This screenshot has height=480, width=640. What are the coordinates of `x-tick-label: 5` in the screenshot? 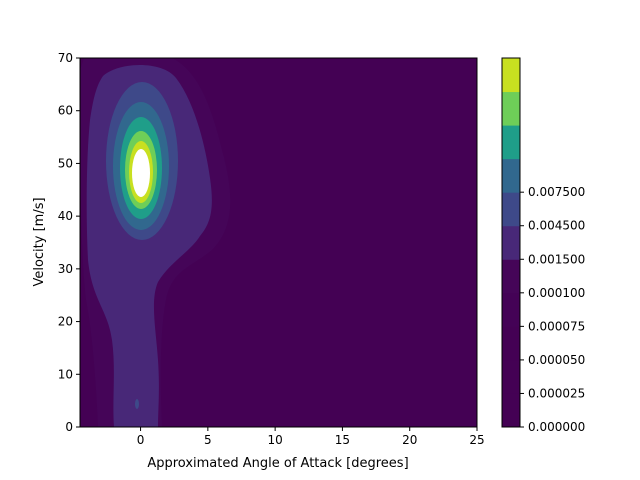 It's located at (208, 440).